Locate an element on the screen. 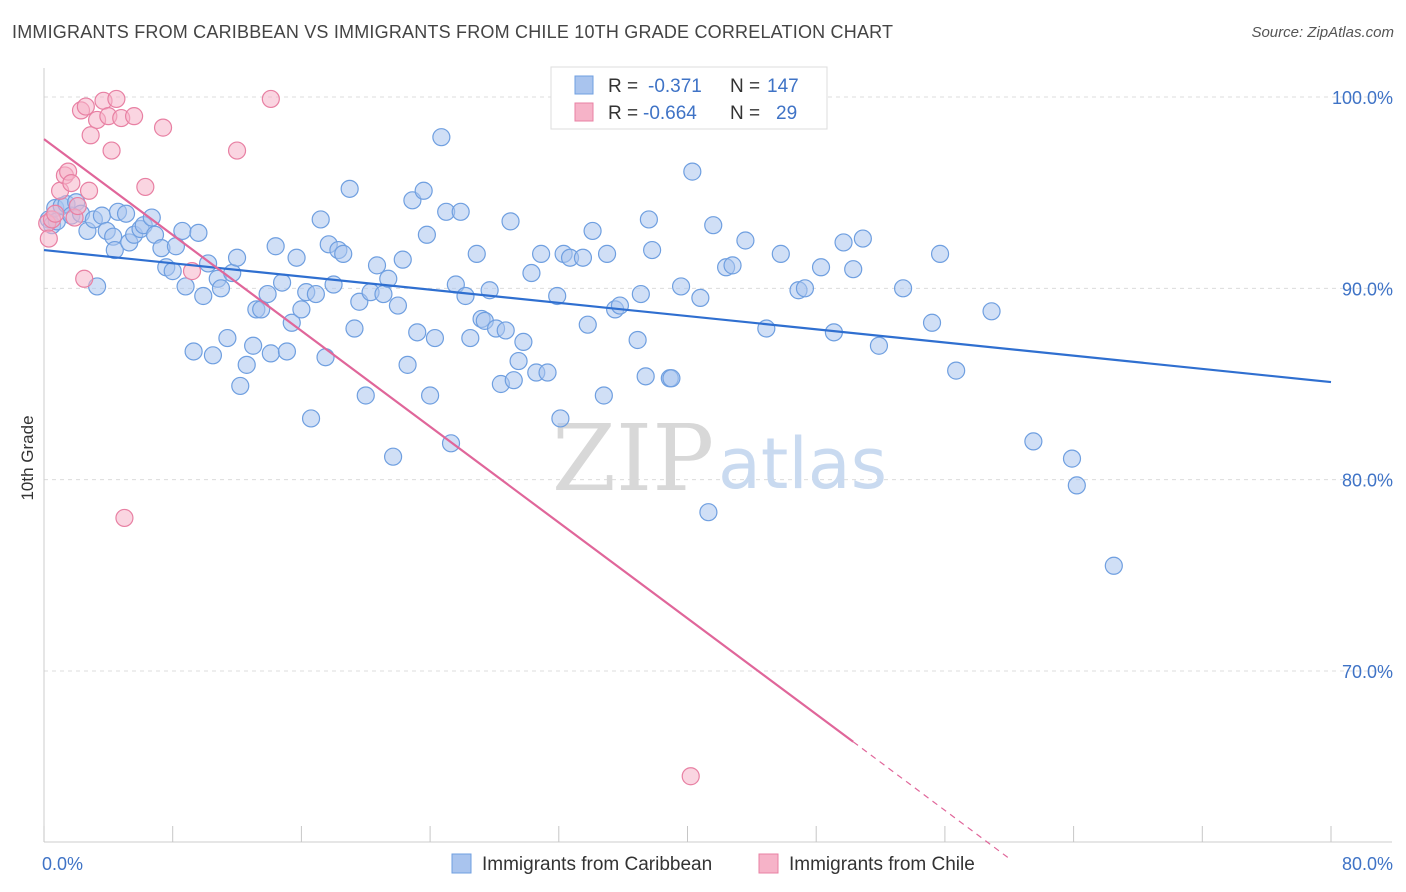 The image size is (1406, 892). legend-n-label-chile: N = is located at coordinates (745, 113).